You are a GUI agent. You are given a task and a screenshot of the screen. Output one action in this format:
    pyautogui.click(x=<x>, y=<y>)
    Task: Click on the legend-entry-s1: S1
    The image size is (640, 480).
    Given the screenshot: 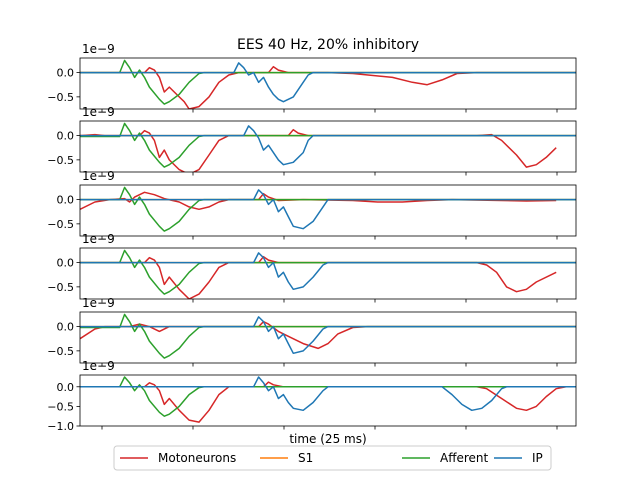 What is the action you would take?
    pyautogui.click(x=286, y=458)
    